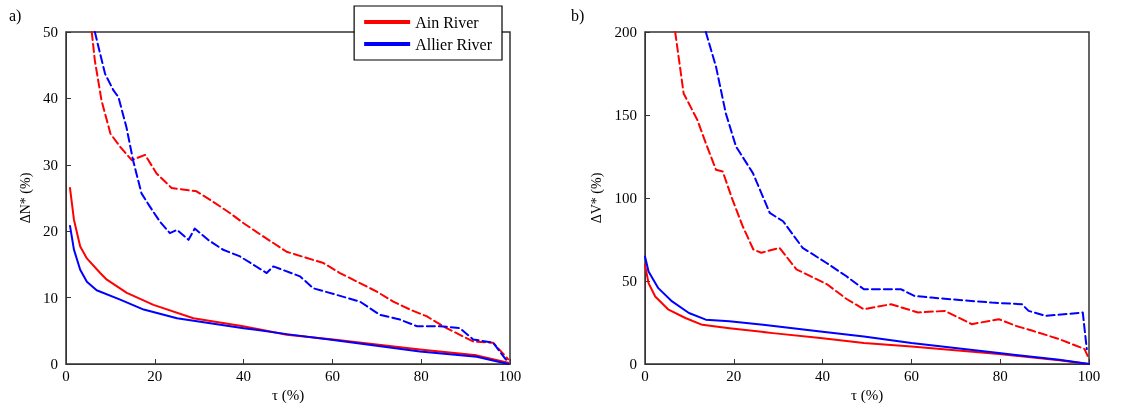 Image resolution: width=1124 pixels, height=408 pixels. What do you see at coordinates (15, 15) in the screenshot?
I see `chart-title: a)` at bounding box center [15, 15].